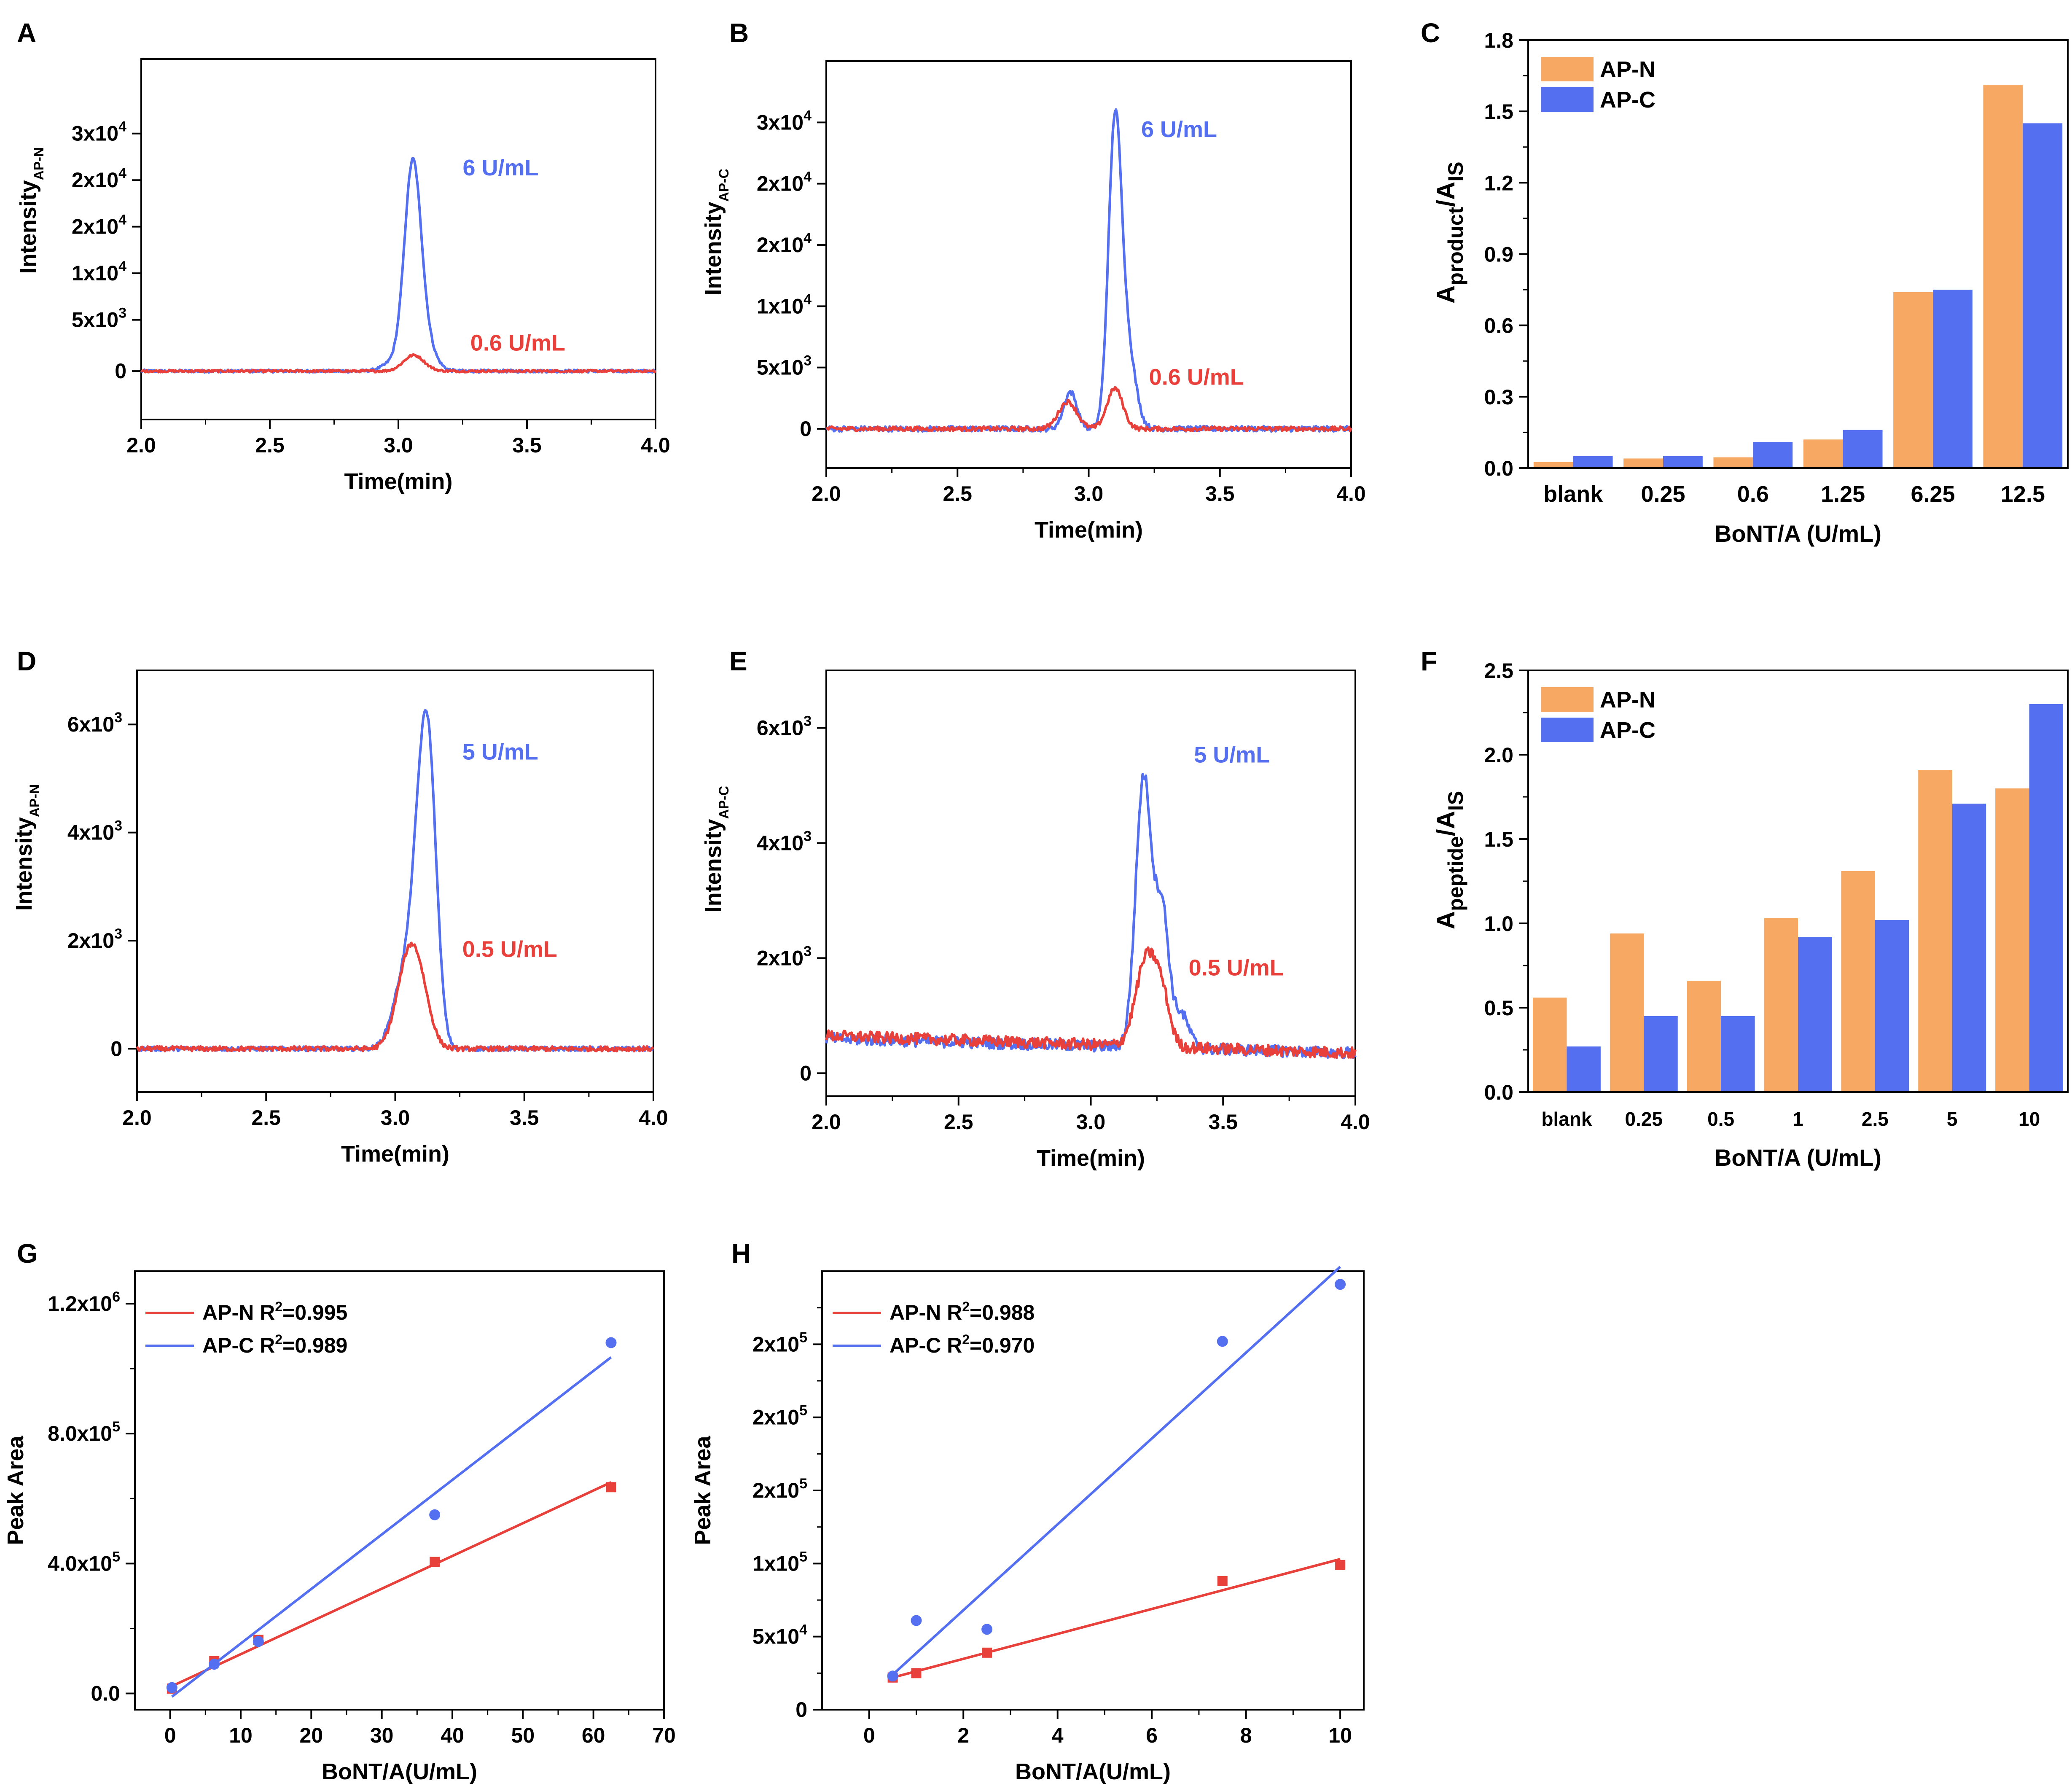 The width and height of the screenshot is (2072, 1786). I want to click on bar-ap-c-0.25, so click(1661, 1054).